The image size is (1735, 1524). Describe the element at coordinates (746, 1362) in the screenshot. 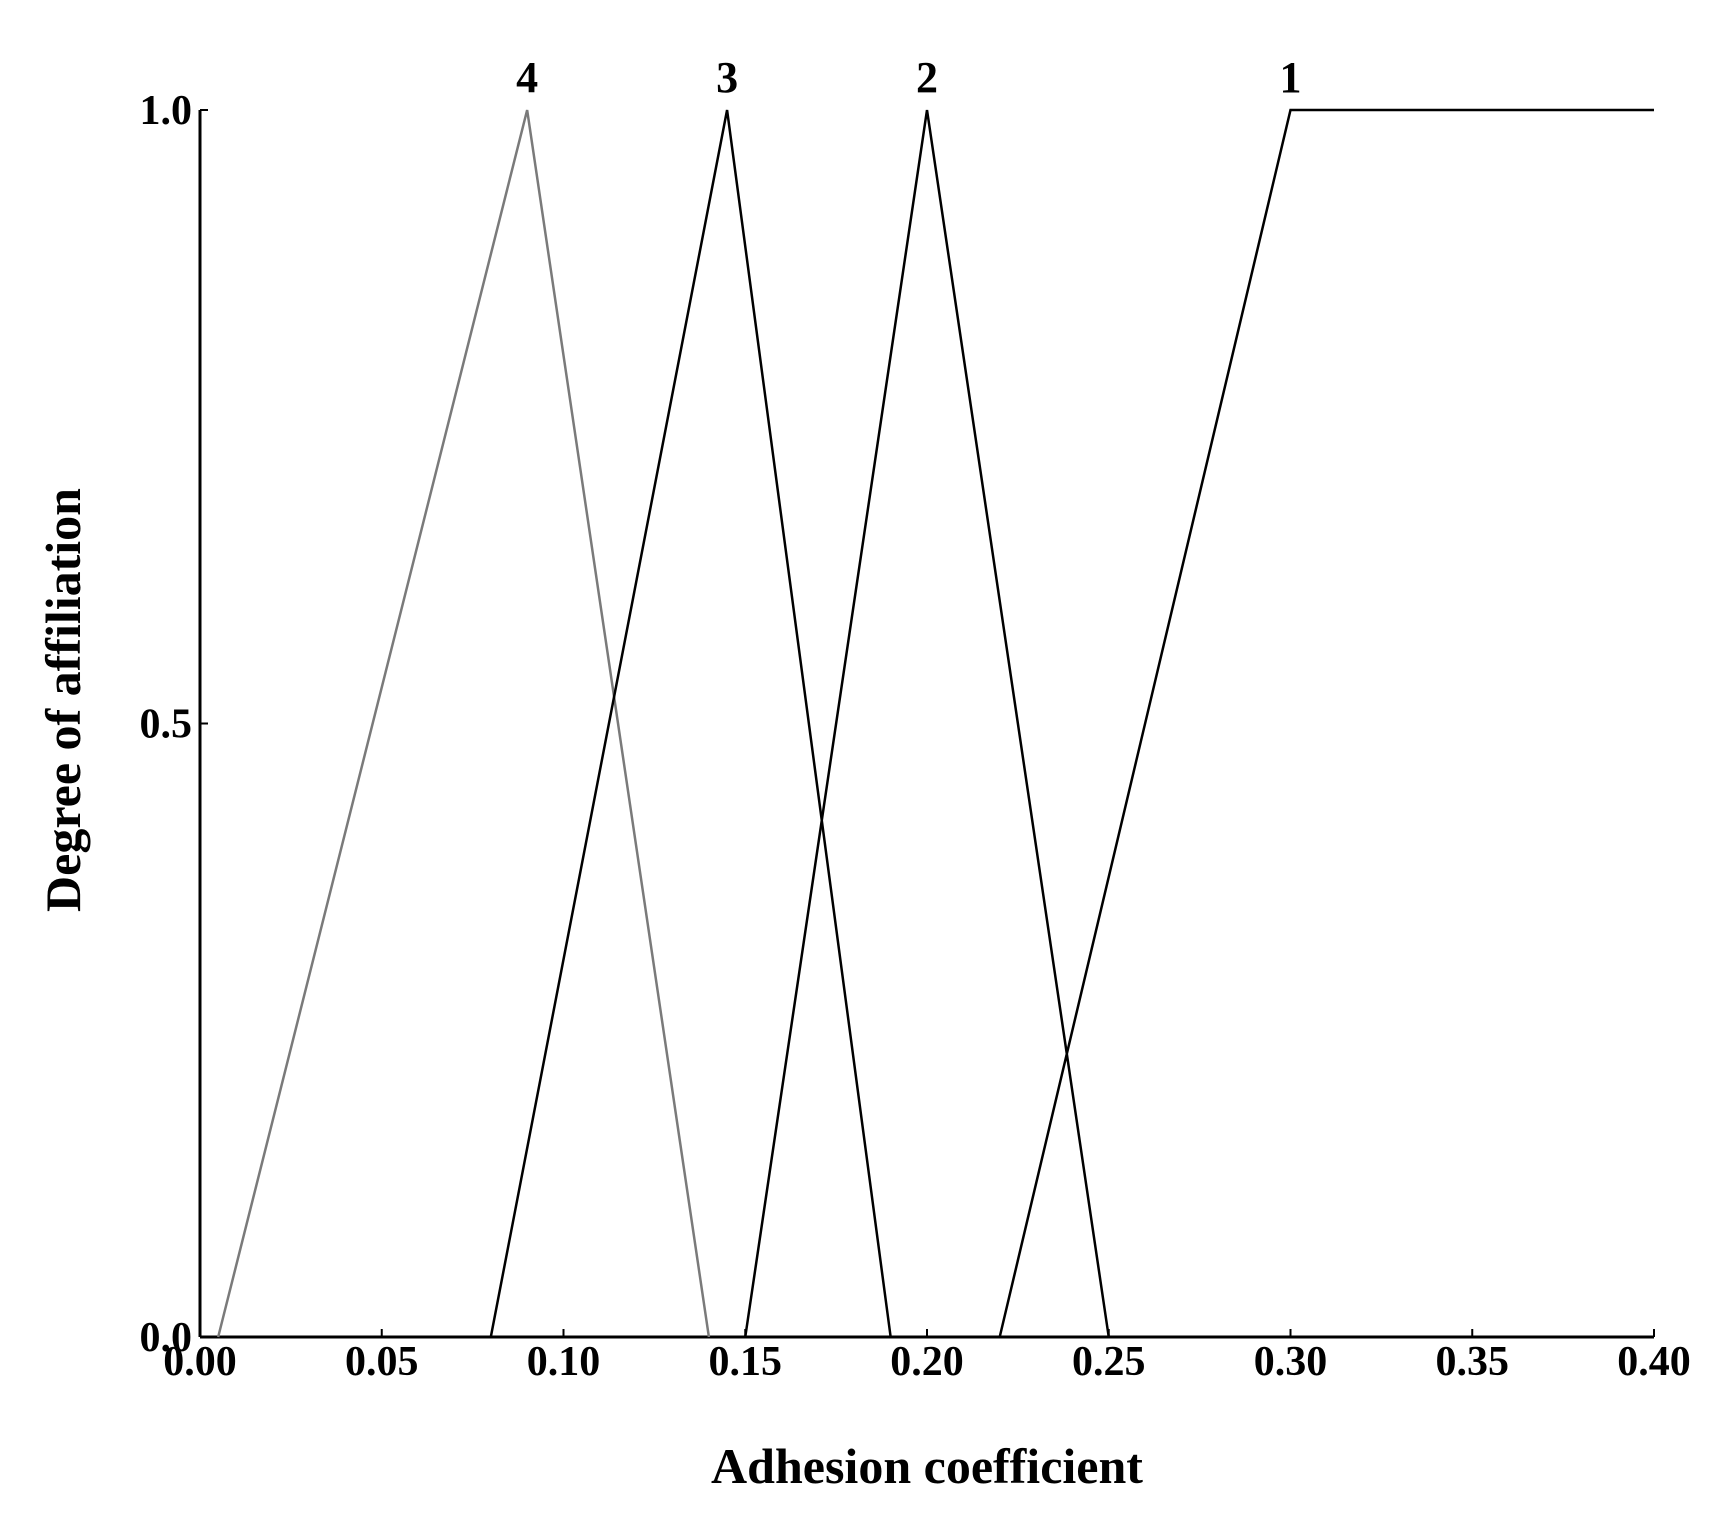

I see `x-tick-label: 0.15` at that location.